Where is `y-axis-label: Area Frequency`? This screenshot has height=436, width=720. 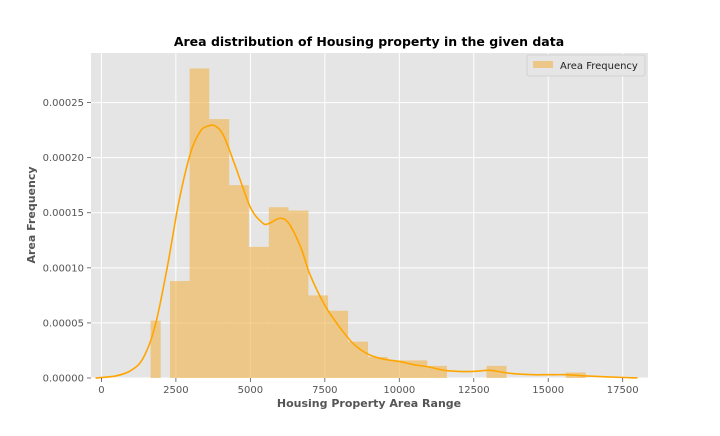
y-axis-label: Area Frequency is located at coordinates (31, 214).